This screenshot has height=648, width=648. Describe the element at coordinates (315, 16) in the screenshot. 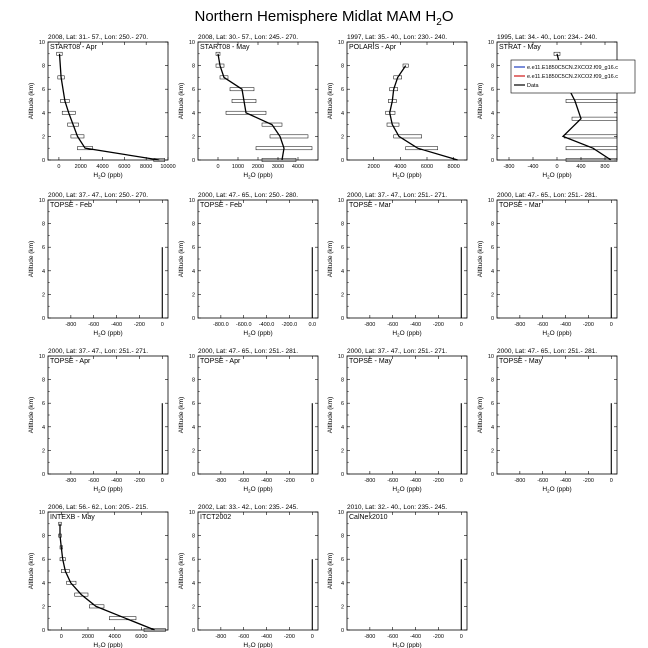

I see `figure-title-main: Northern Hemisphere Midlat MAM H` at that location.